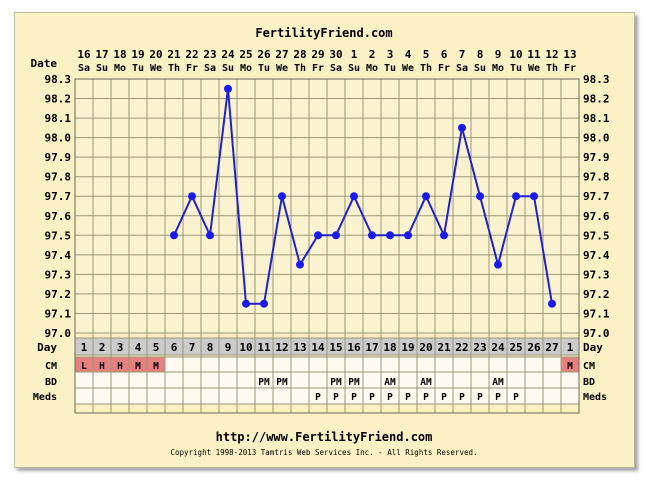 Image resolution: width=646 pixels, height=481 pixels. Describe the element at coordinates (534, 347) in the screenshot. I see `cycle-day-label: 26` at that location.